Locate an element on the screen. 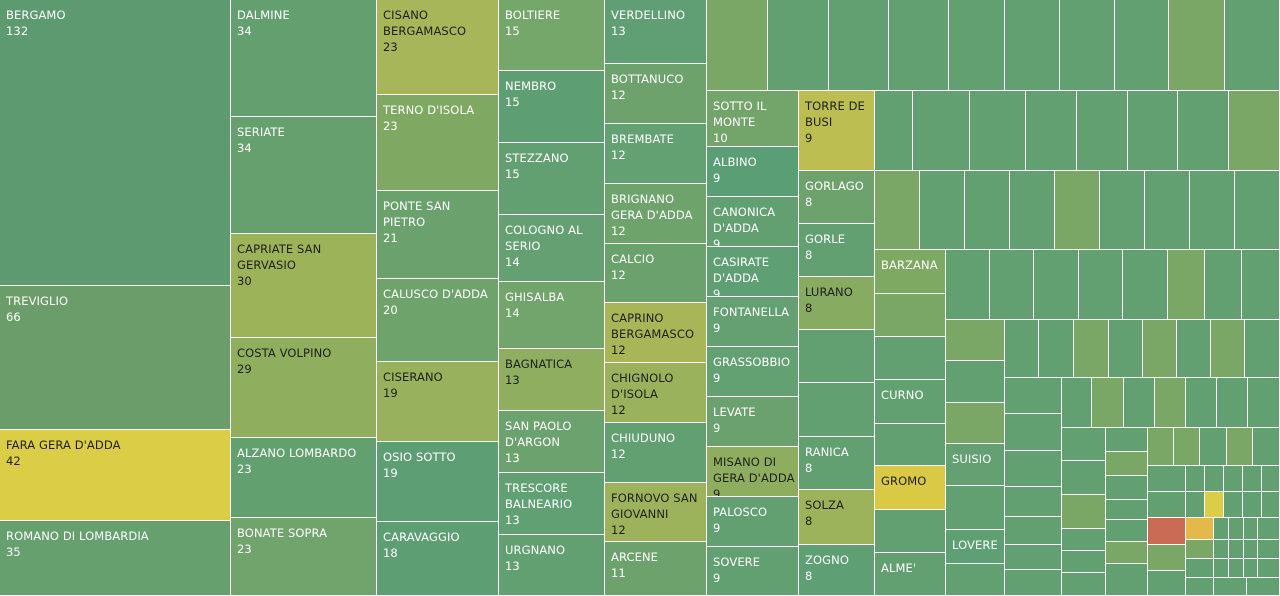 The image size is (1280, 596). treemap-tile-costa-volpino: COSTA VOLPINO 29 is located at coordinates (304, 388).